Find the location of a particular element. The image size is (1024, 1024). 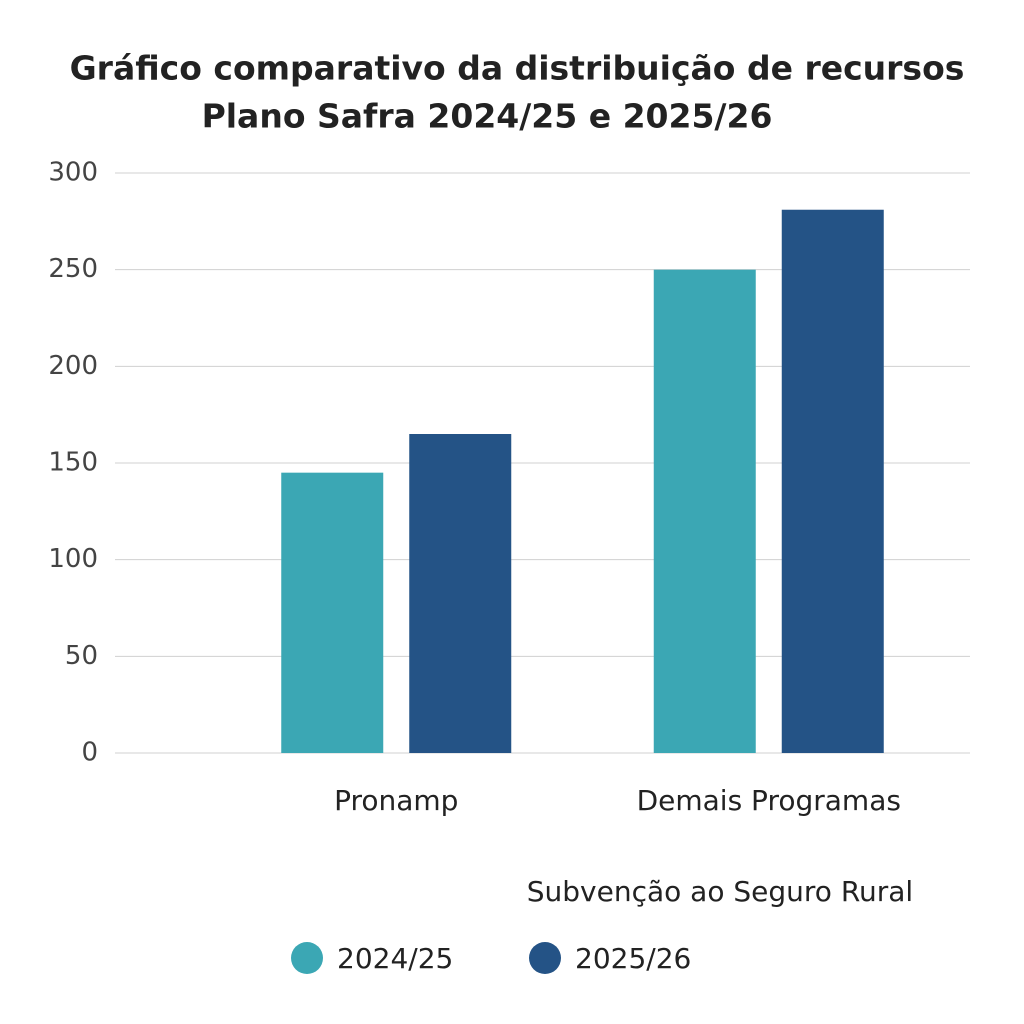

legend-label: 2024/25 is located at coordinates (395, 958).